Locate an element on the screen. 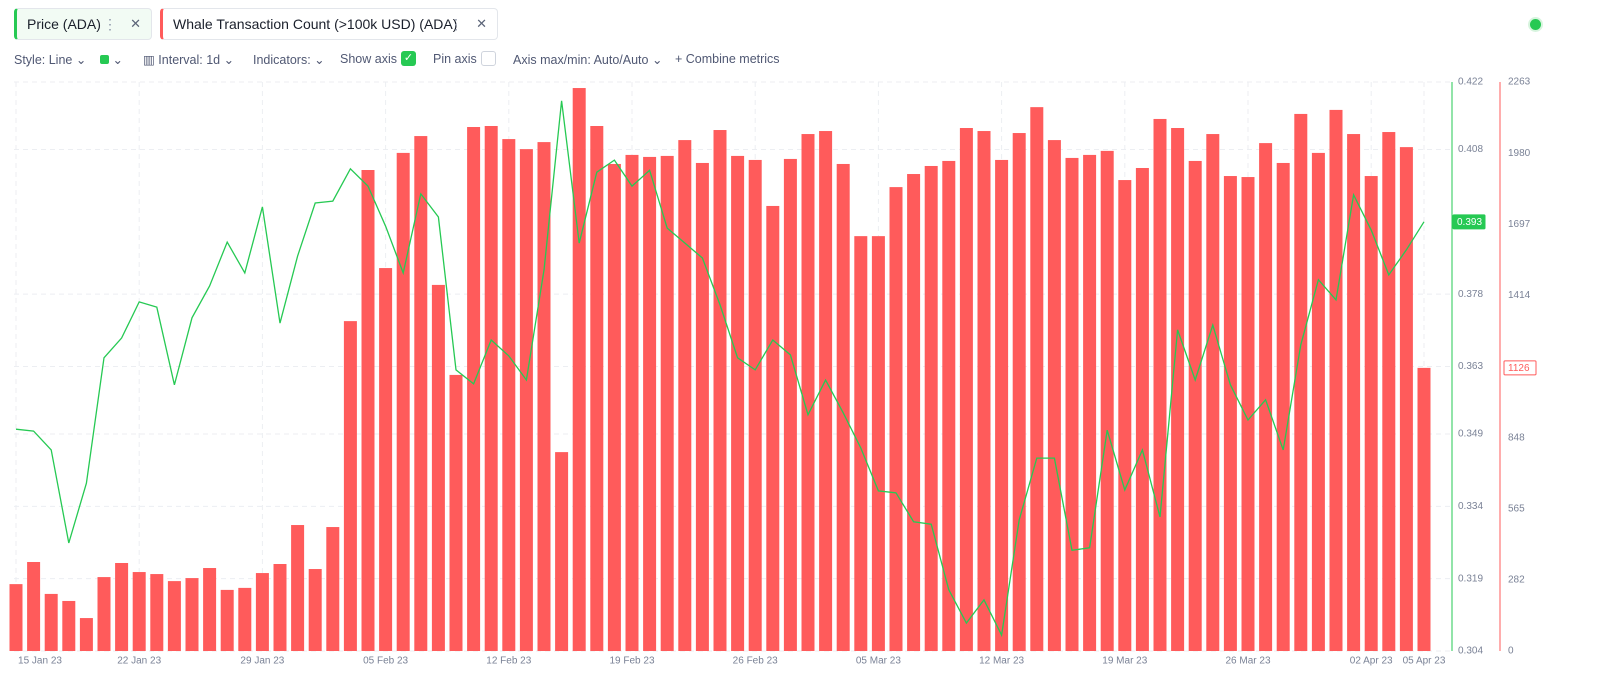 The height and width of the screenshot is (689, 1600). axis-select: Axis max/min: Auto/Auto ⌄ is located at coordinates (588, 60).